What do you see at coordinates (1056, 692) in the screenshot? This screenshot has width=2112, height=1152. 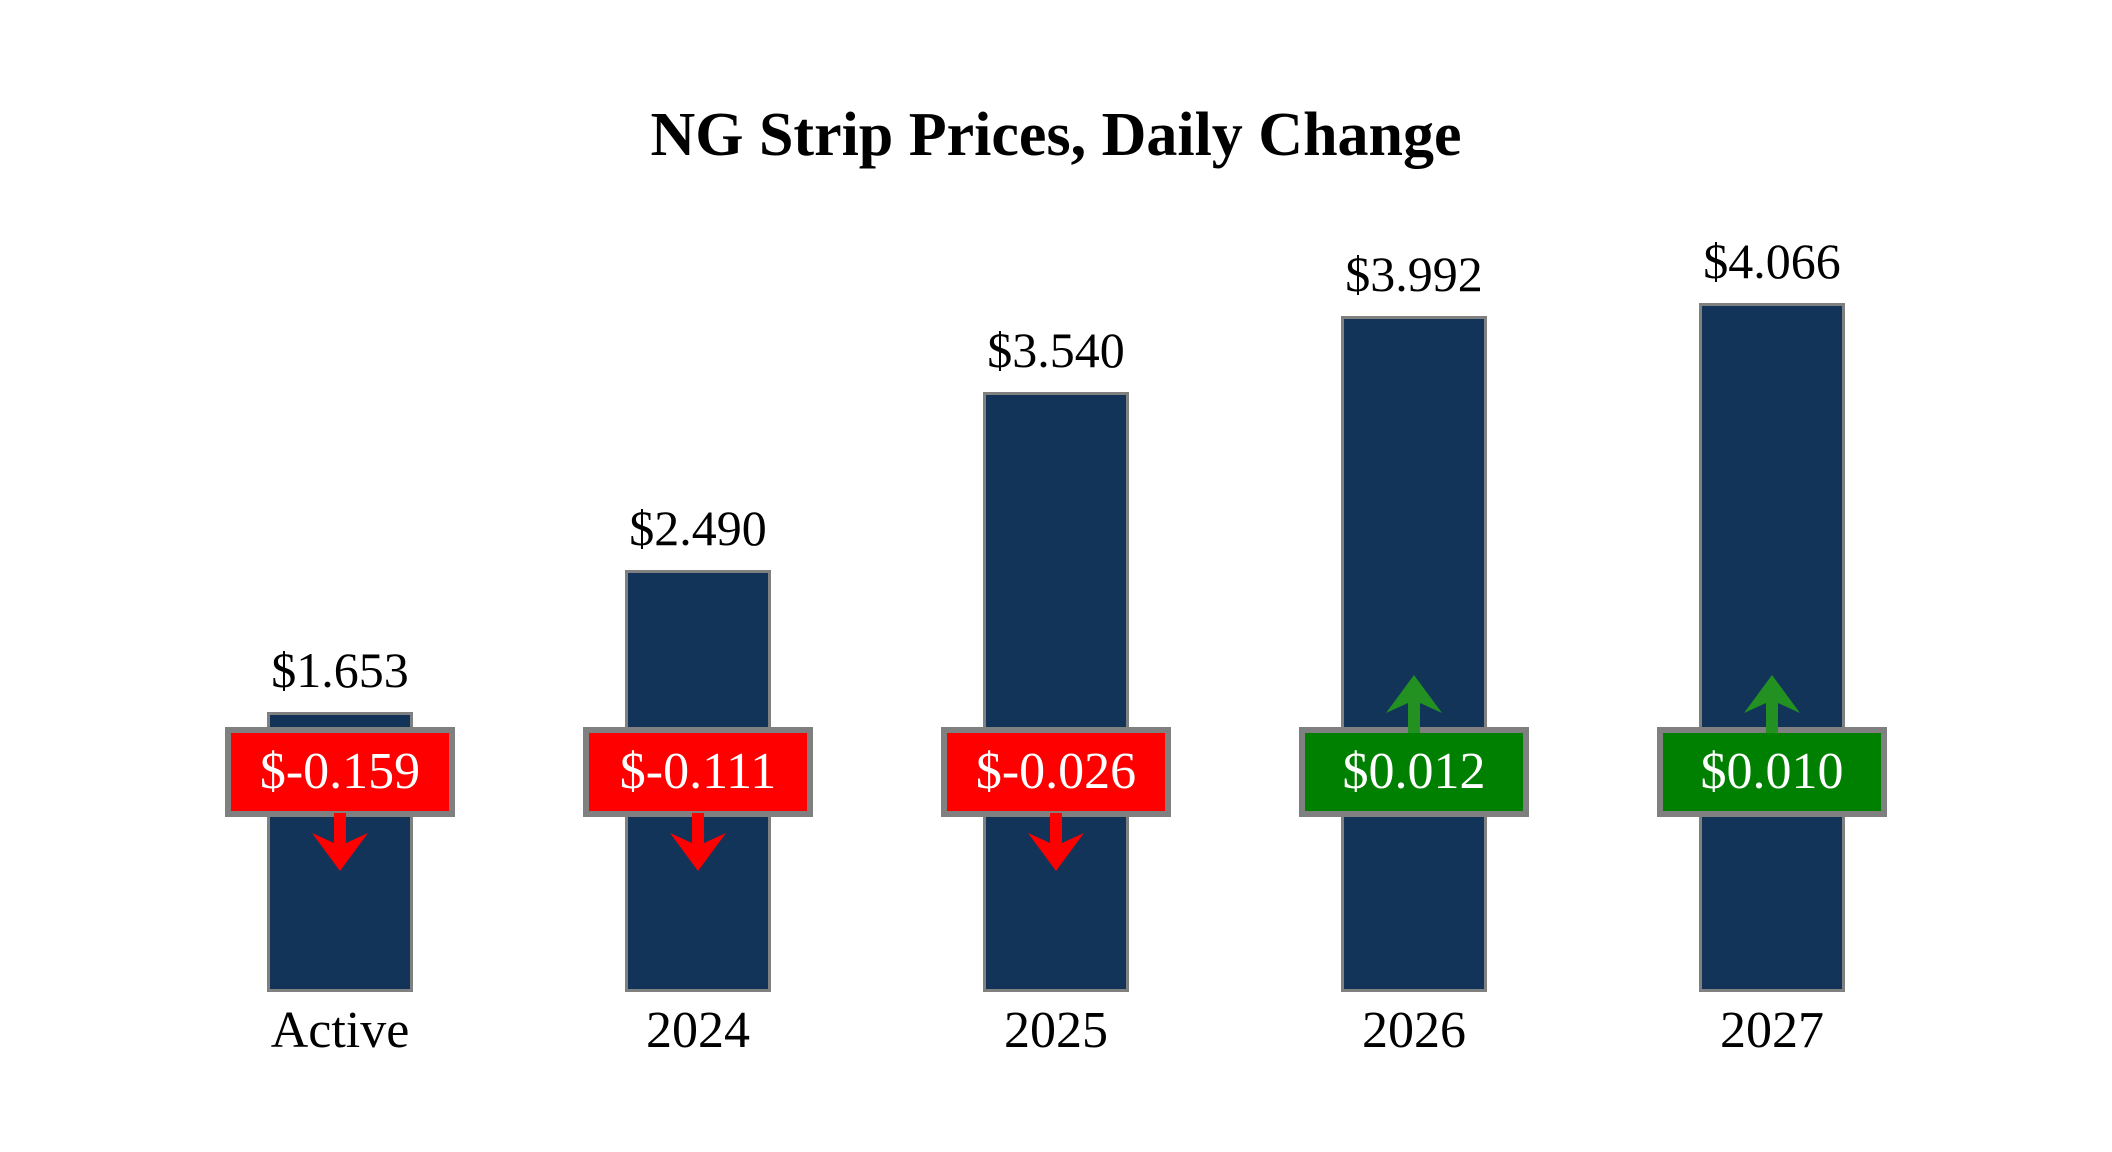 I see `bar-2025` at bounding box center [1056, 692].